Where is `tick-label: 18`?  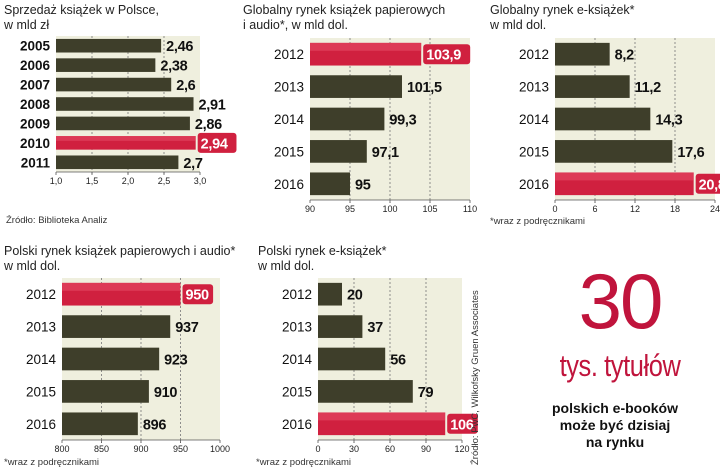
tick-label: 18 is located at coordinates (675, 209).